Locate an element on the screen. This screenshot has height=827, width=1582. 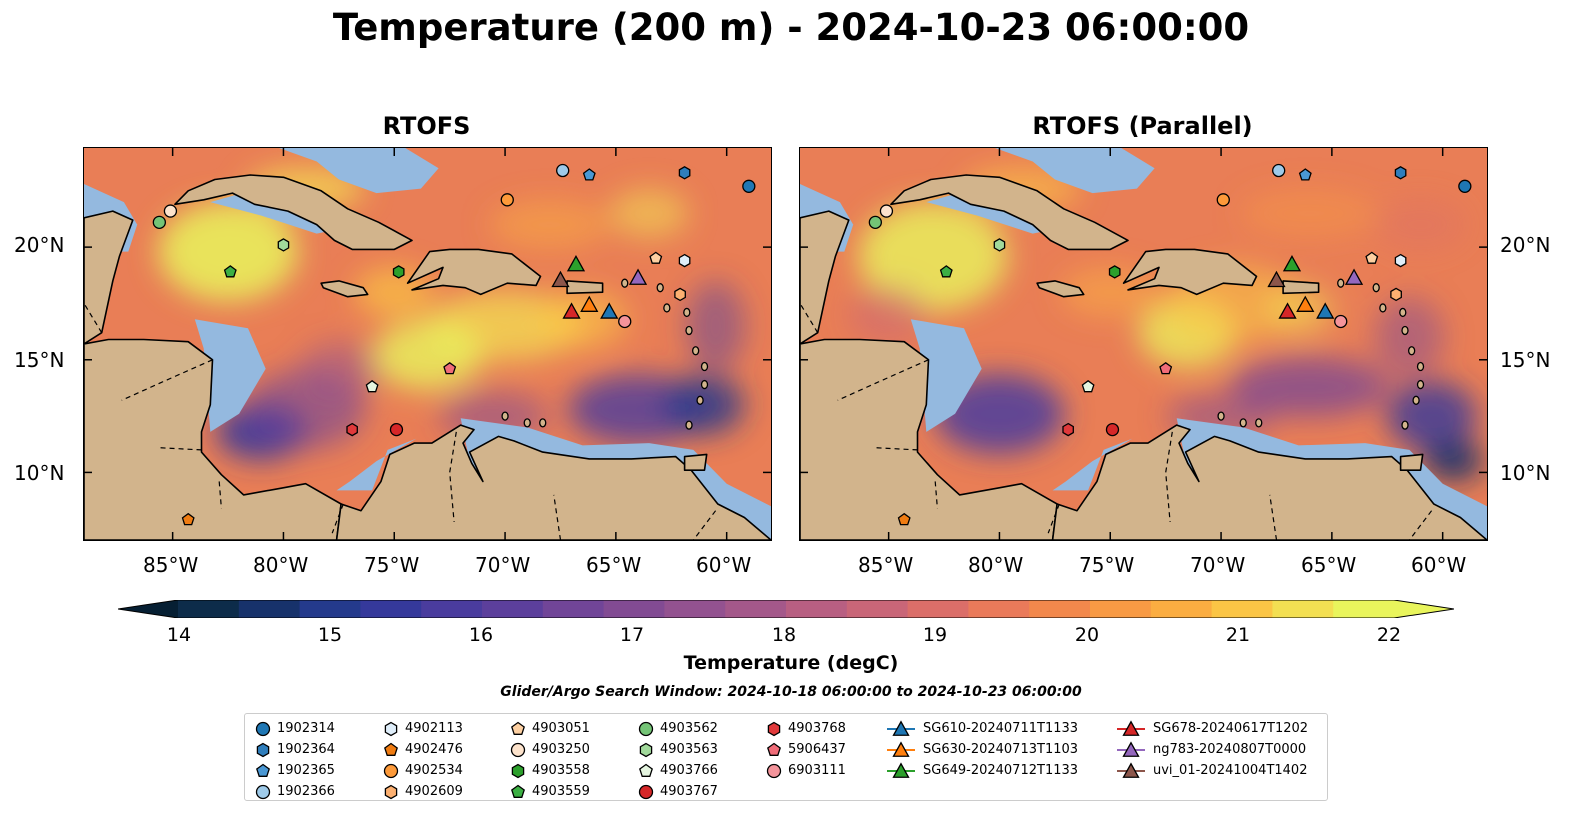
lat-label: 15°N is located at coordinates (1525, 360).